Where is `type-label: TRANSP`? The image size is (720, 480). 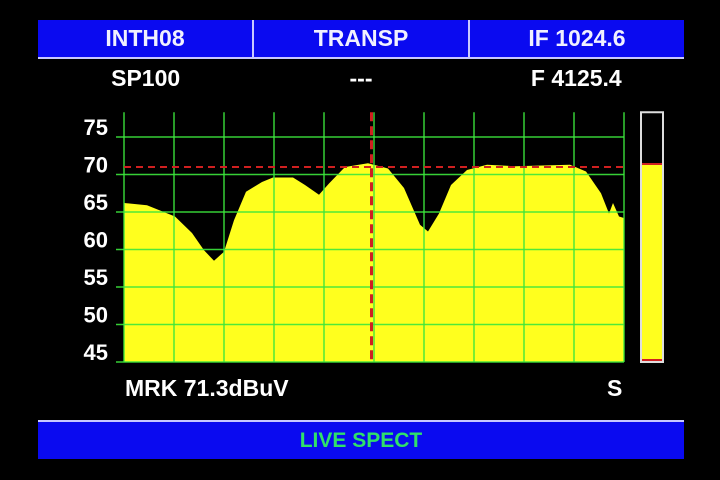
type-label: TRANSP is located at coordinates (360, 38).